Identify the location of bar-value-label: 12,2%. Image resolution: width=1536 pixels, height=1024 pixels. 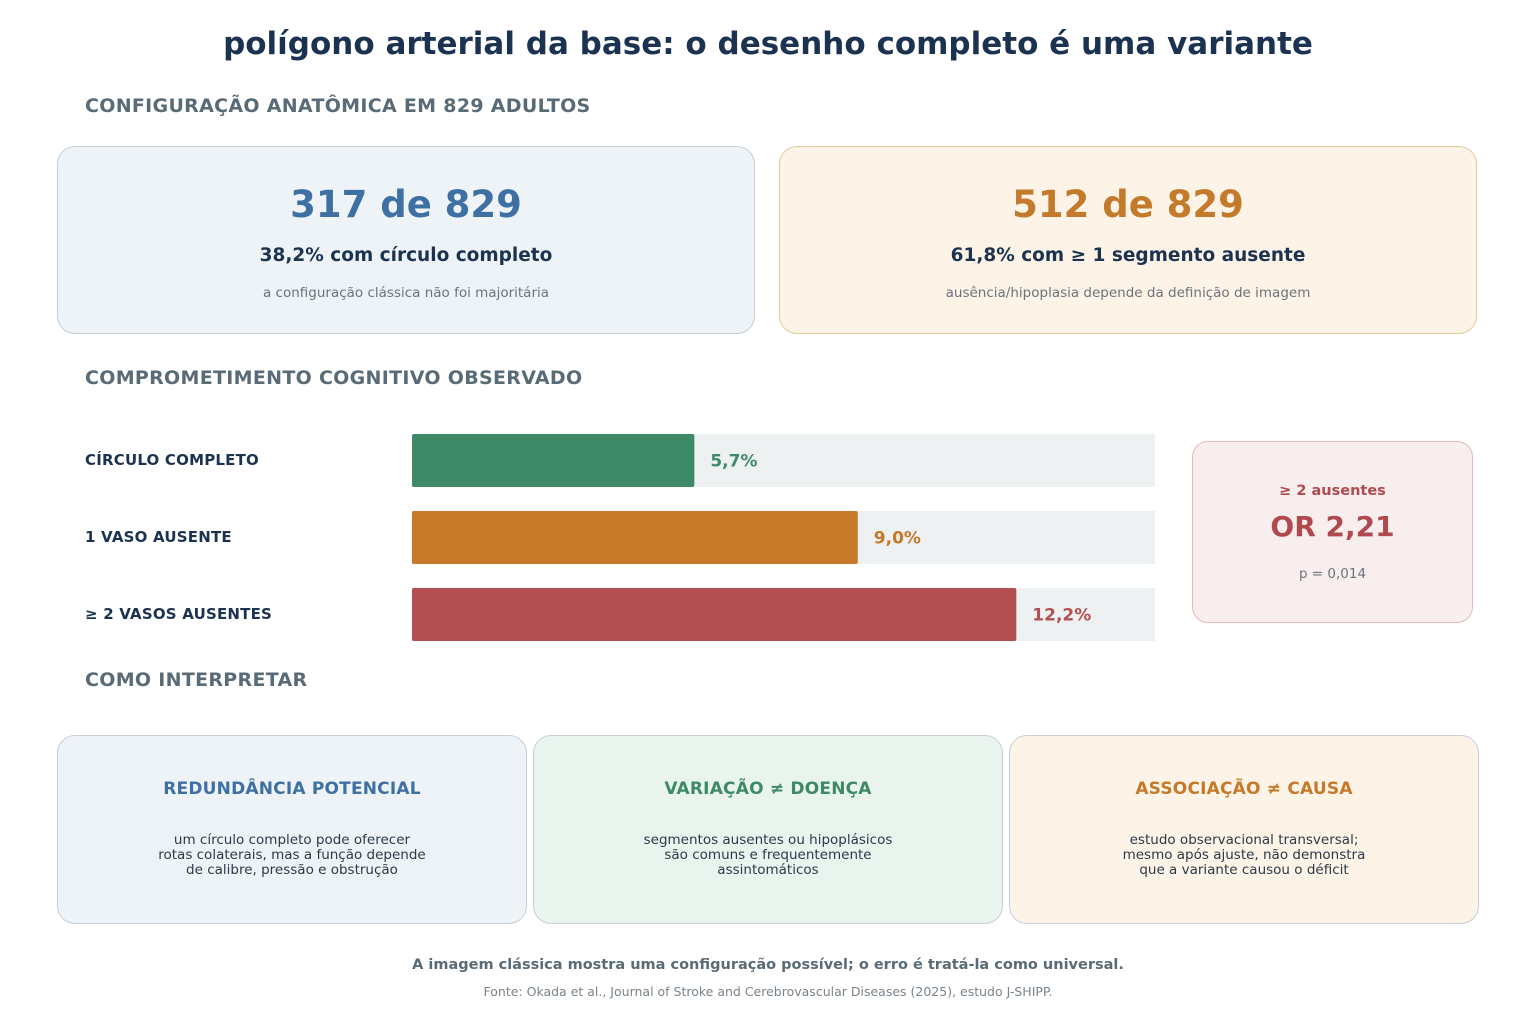
(1061, 616).